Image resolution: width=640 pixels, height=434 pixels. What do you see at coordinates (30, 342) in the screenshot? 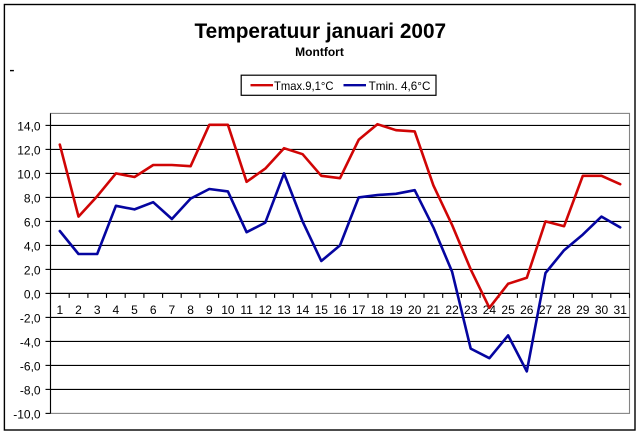
I see `svg-text: -4,0` at bounding box center [30, 342].